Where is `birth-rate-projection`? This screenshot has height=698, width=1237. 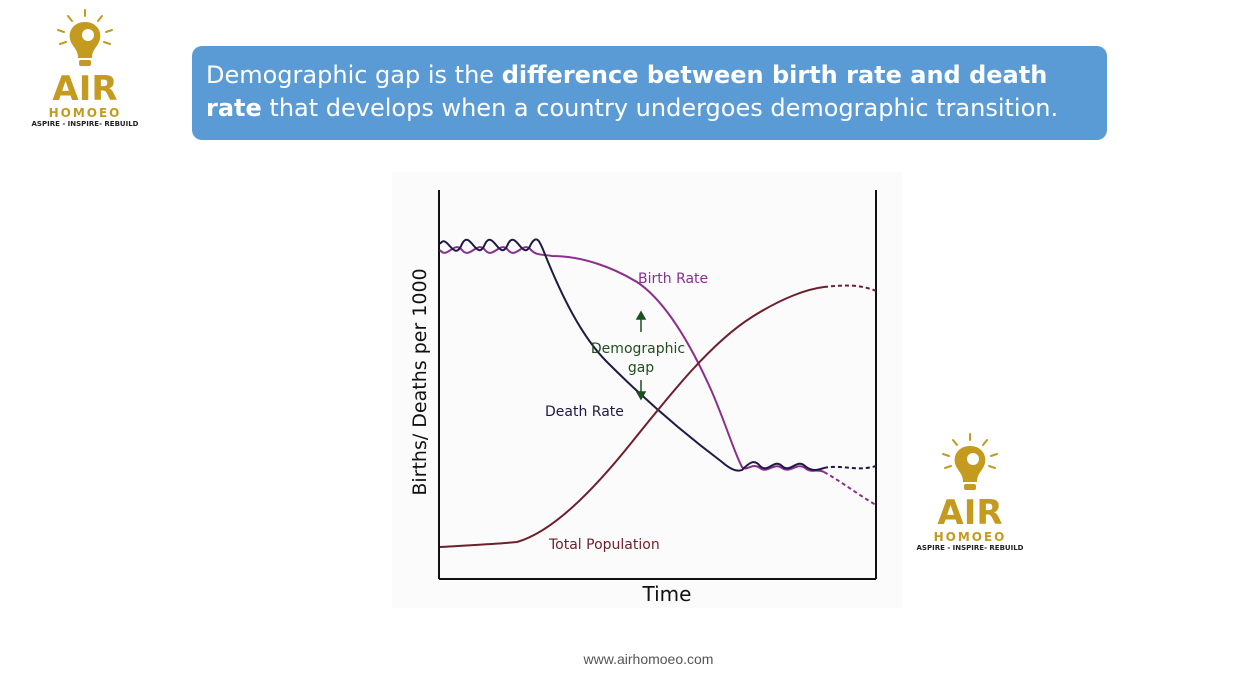 birth-rate-projection is located at coordinates (850, 488).